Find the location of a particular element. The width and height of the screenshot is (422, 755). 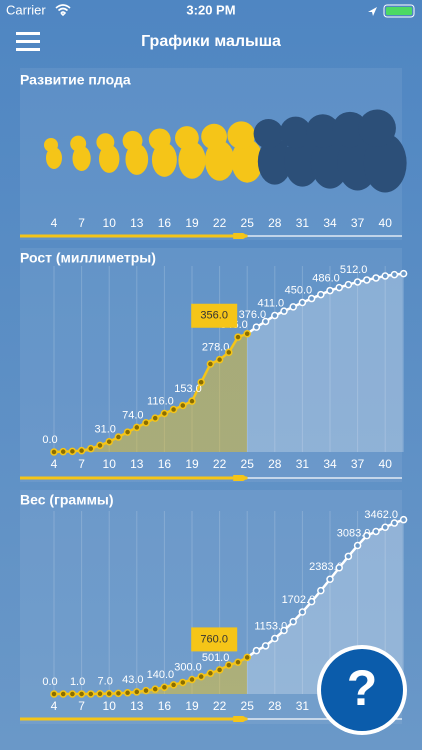

battery is located at coordinates (399, 11).